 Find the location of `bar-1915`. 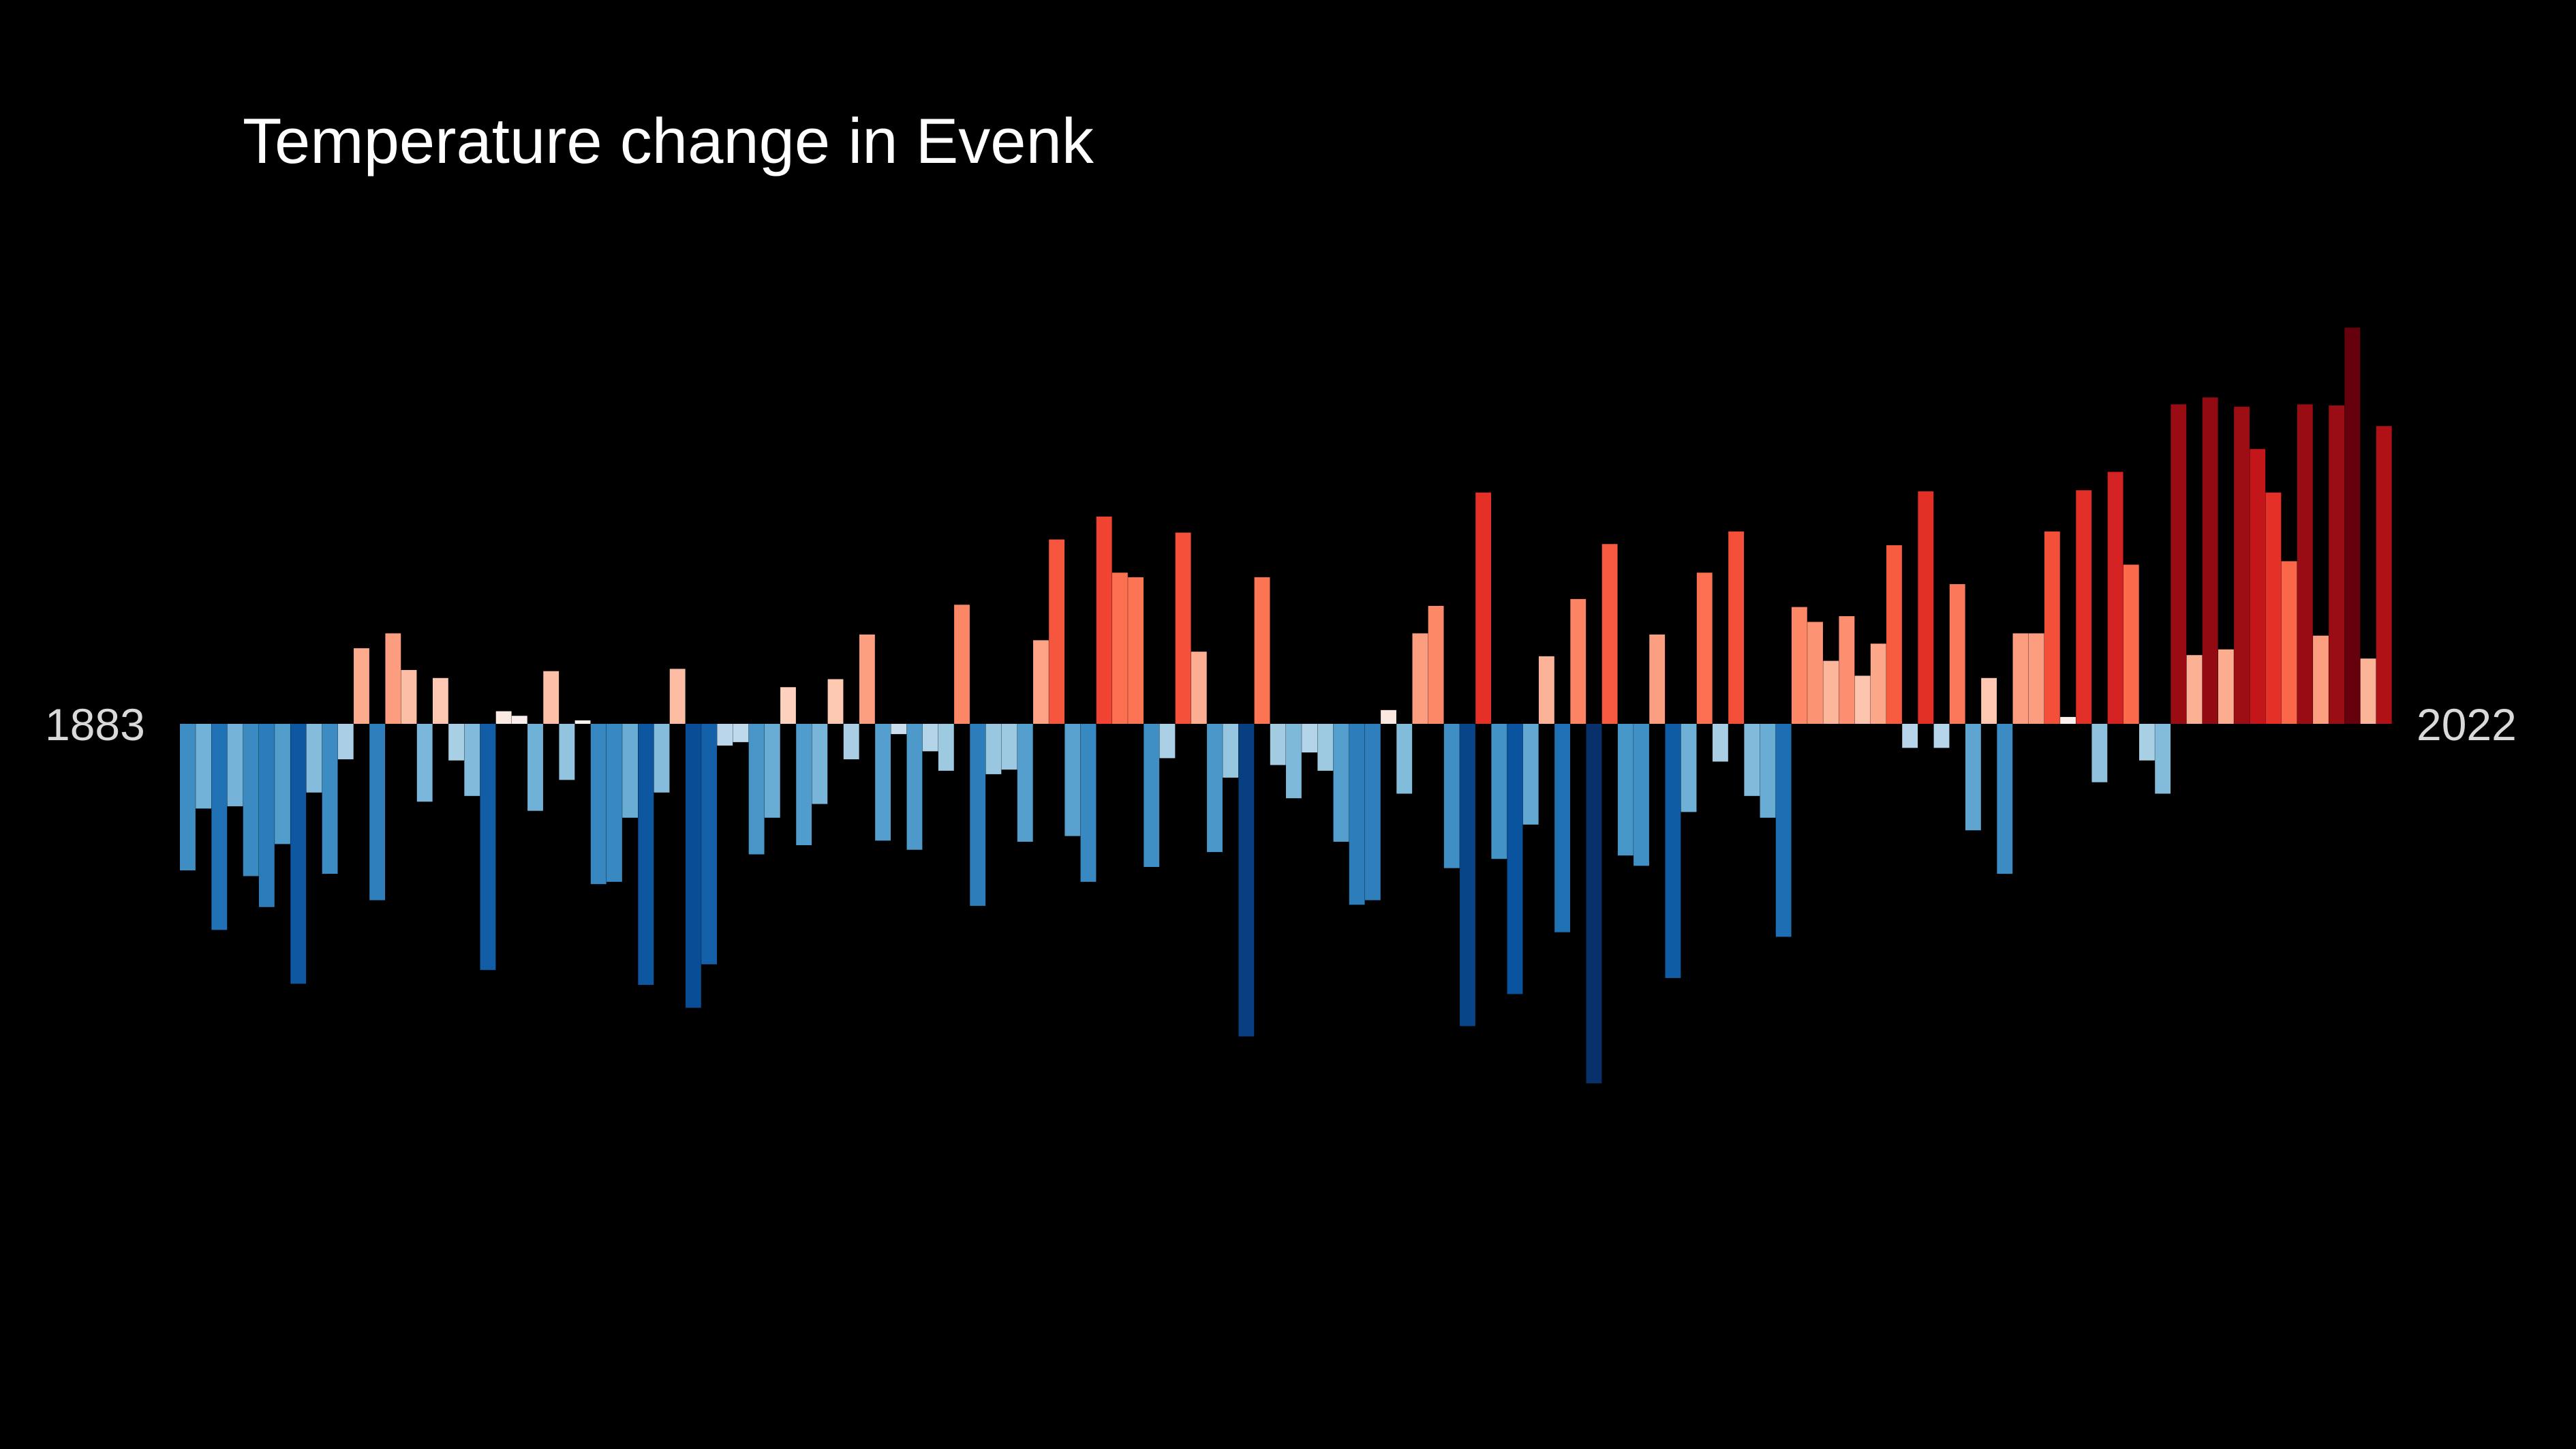

bar-1915 is located at coordinates (693, 866).